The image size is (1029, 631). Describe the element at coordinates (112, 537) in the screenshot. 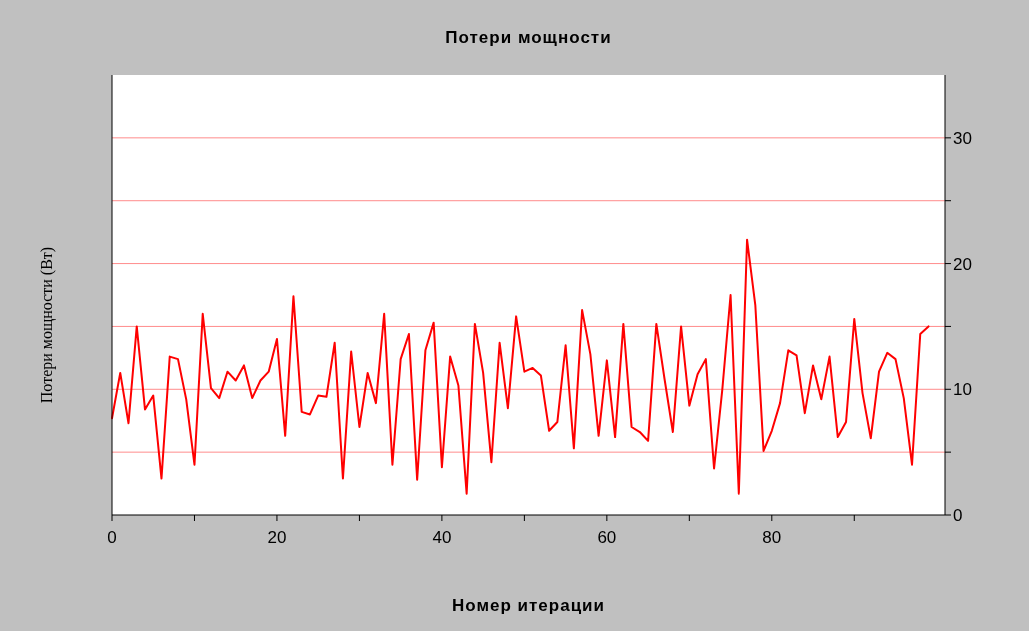

I see `x-tick-label: 0` at that location.